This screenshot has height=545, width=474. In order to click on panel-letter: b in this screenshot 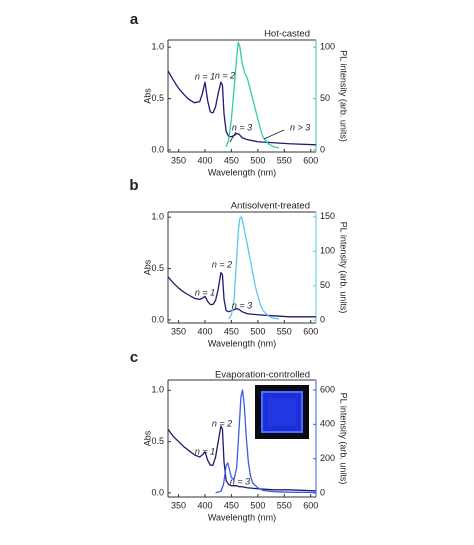, I will do `click(133, 185)`.